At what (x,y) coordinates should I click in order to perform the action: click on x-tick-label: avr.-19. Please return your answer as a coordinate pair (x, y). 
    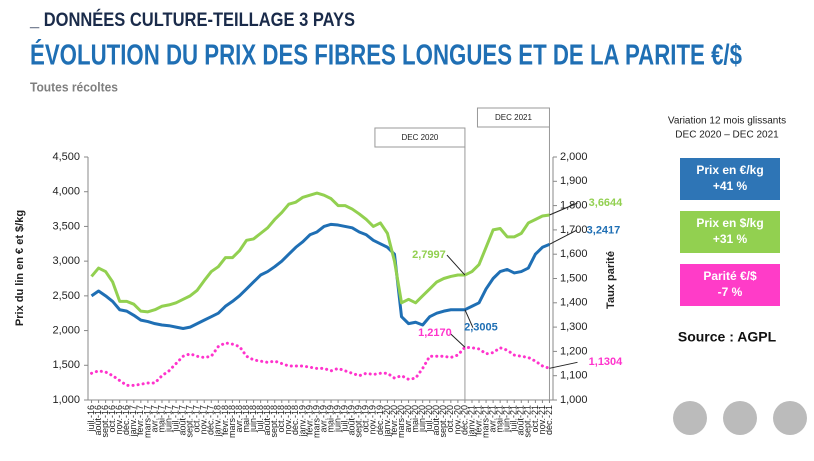
    Looking at the image, I should click on (323, 419).